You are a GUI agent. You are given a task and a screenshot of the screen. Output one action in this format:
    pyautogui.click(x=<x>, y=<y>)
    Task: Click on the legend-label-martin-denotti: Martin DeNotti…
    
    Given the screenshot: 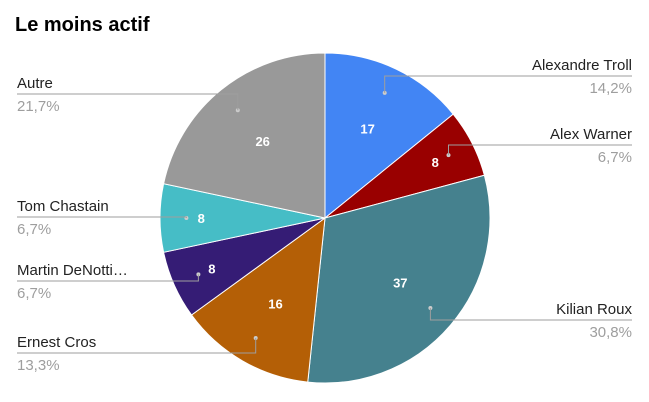 What is the action you would take?
    pyautogui.click(x=72, y=270)
    